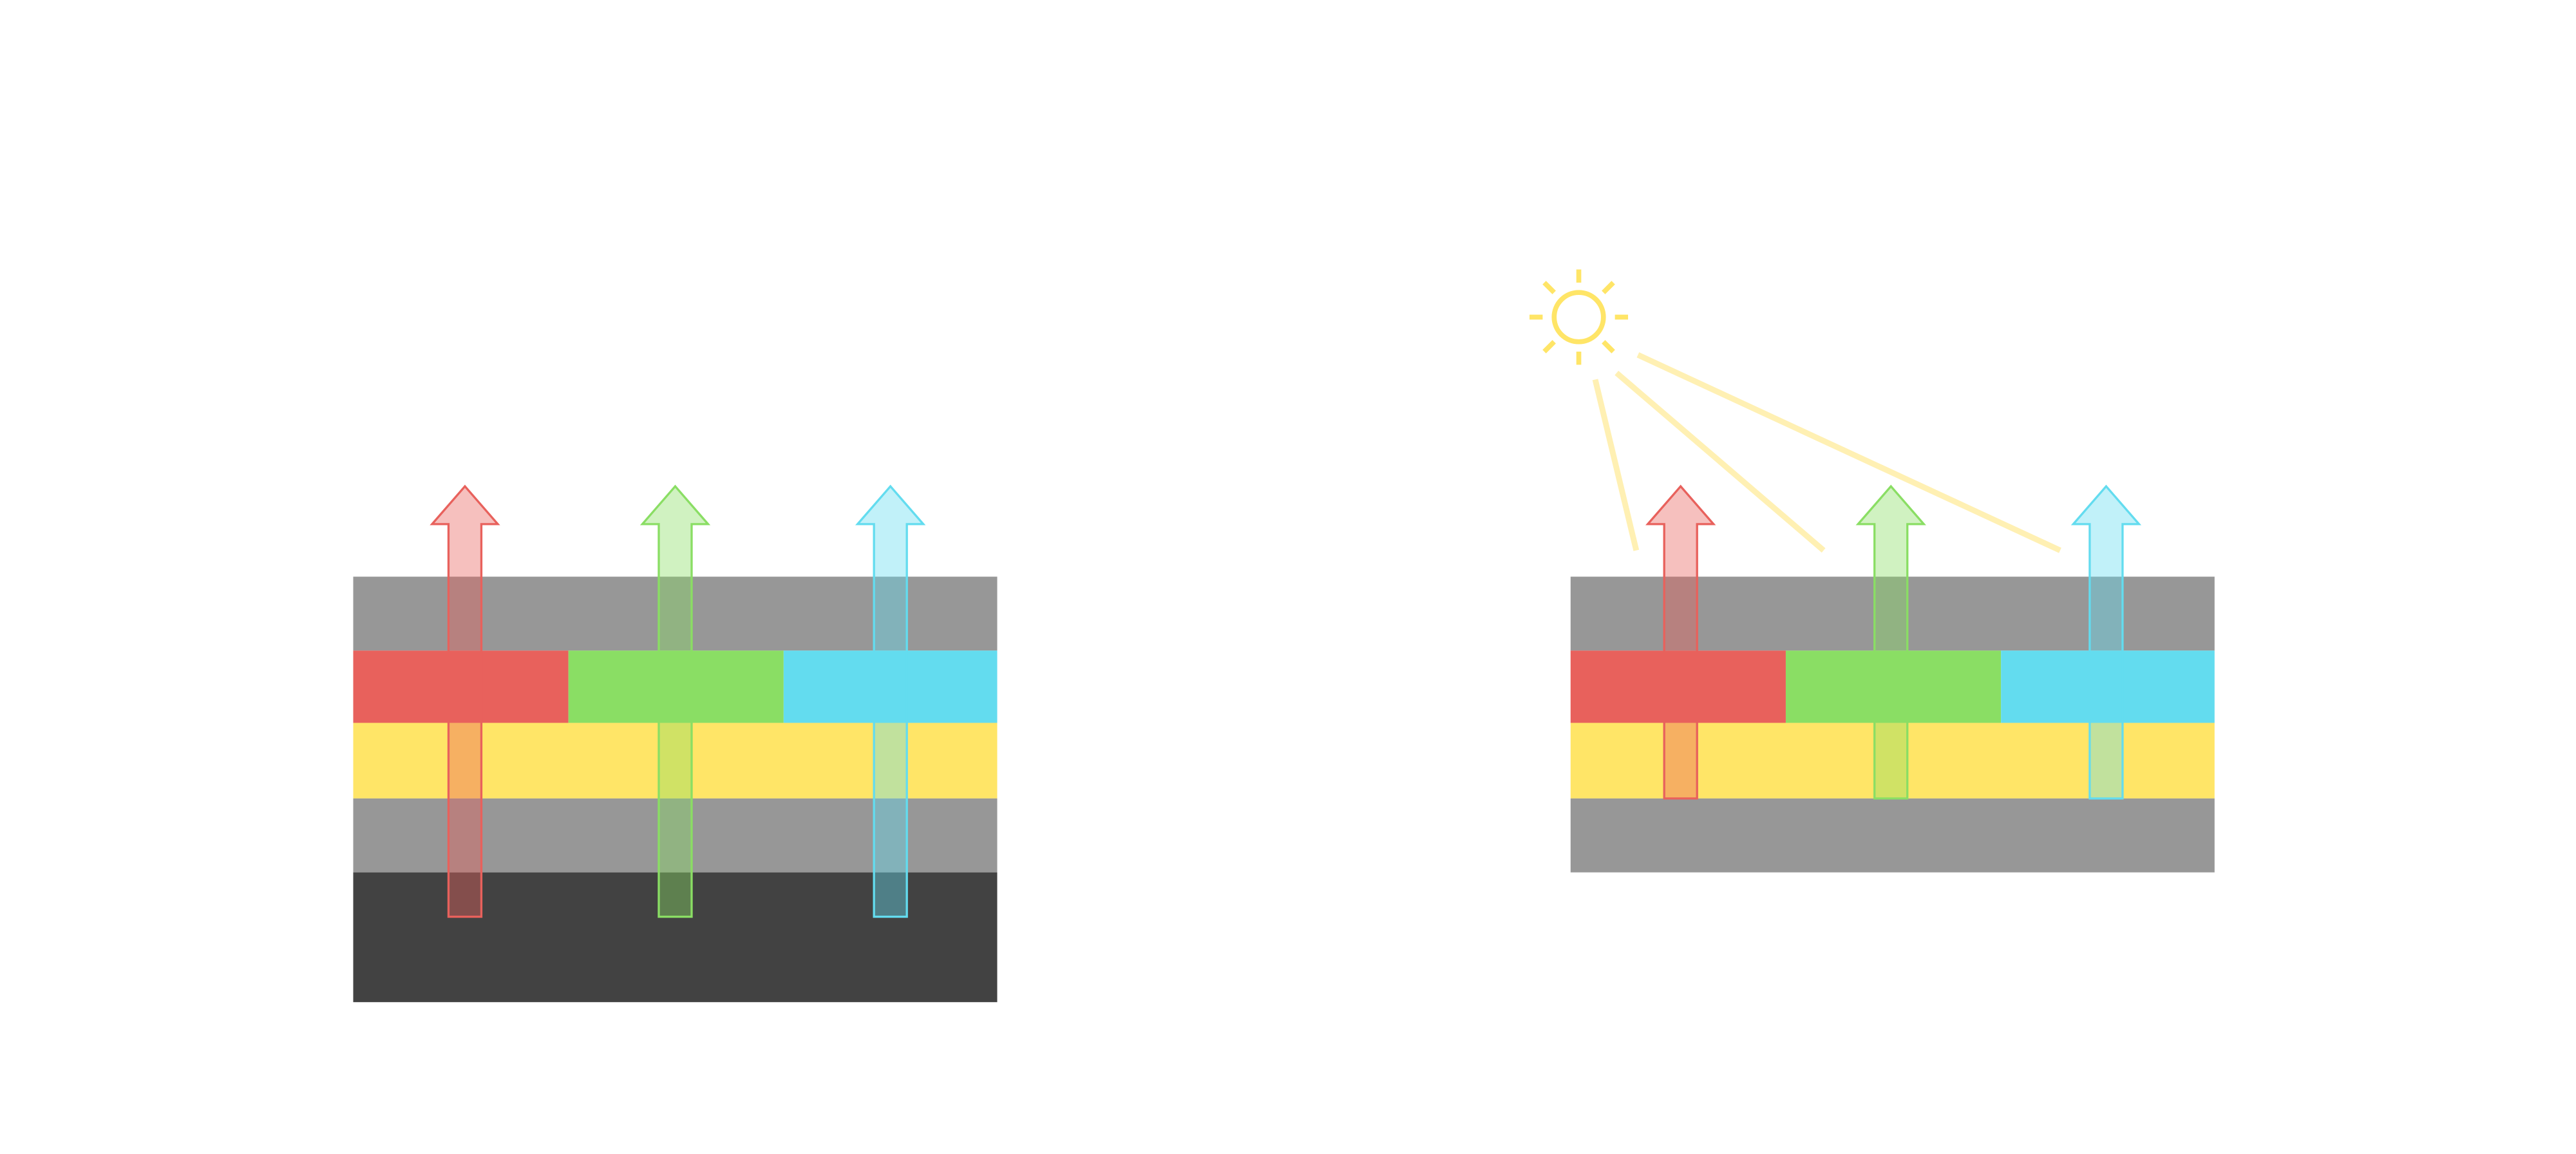 The height and width of the screenshot is (1154, 2576). I want to click on left-stack, so click(676, 743).